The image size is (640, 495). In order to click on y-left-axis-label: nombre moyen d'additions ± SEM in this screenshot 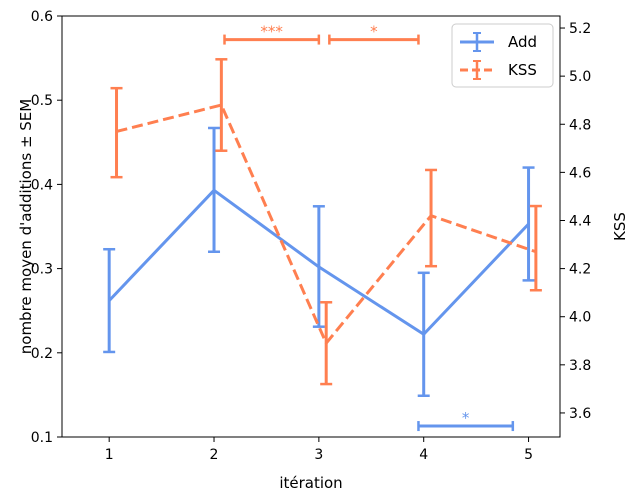, I will do `click(26, 226)`.